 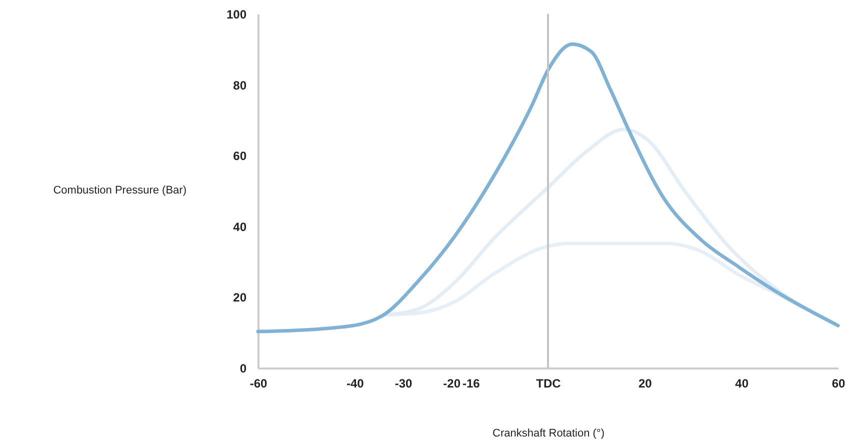 What do you see at coordinates (742, 383) in the screenshot?
I see `x-tick-label: 40` at bounding box center [742, 383].